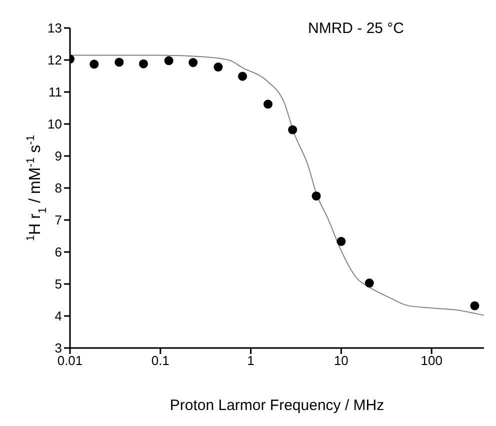  Describe the element at coordinates (58, 348) in the screenshot. I see `y-tick-label: 3` at that location.